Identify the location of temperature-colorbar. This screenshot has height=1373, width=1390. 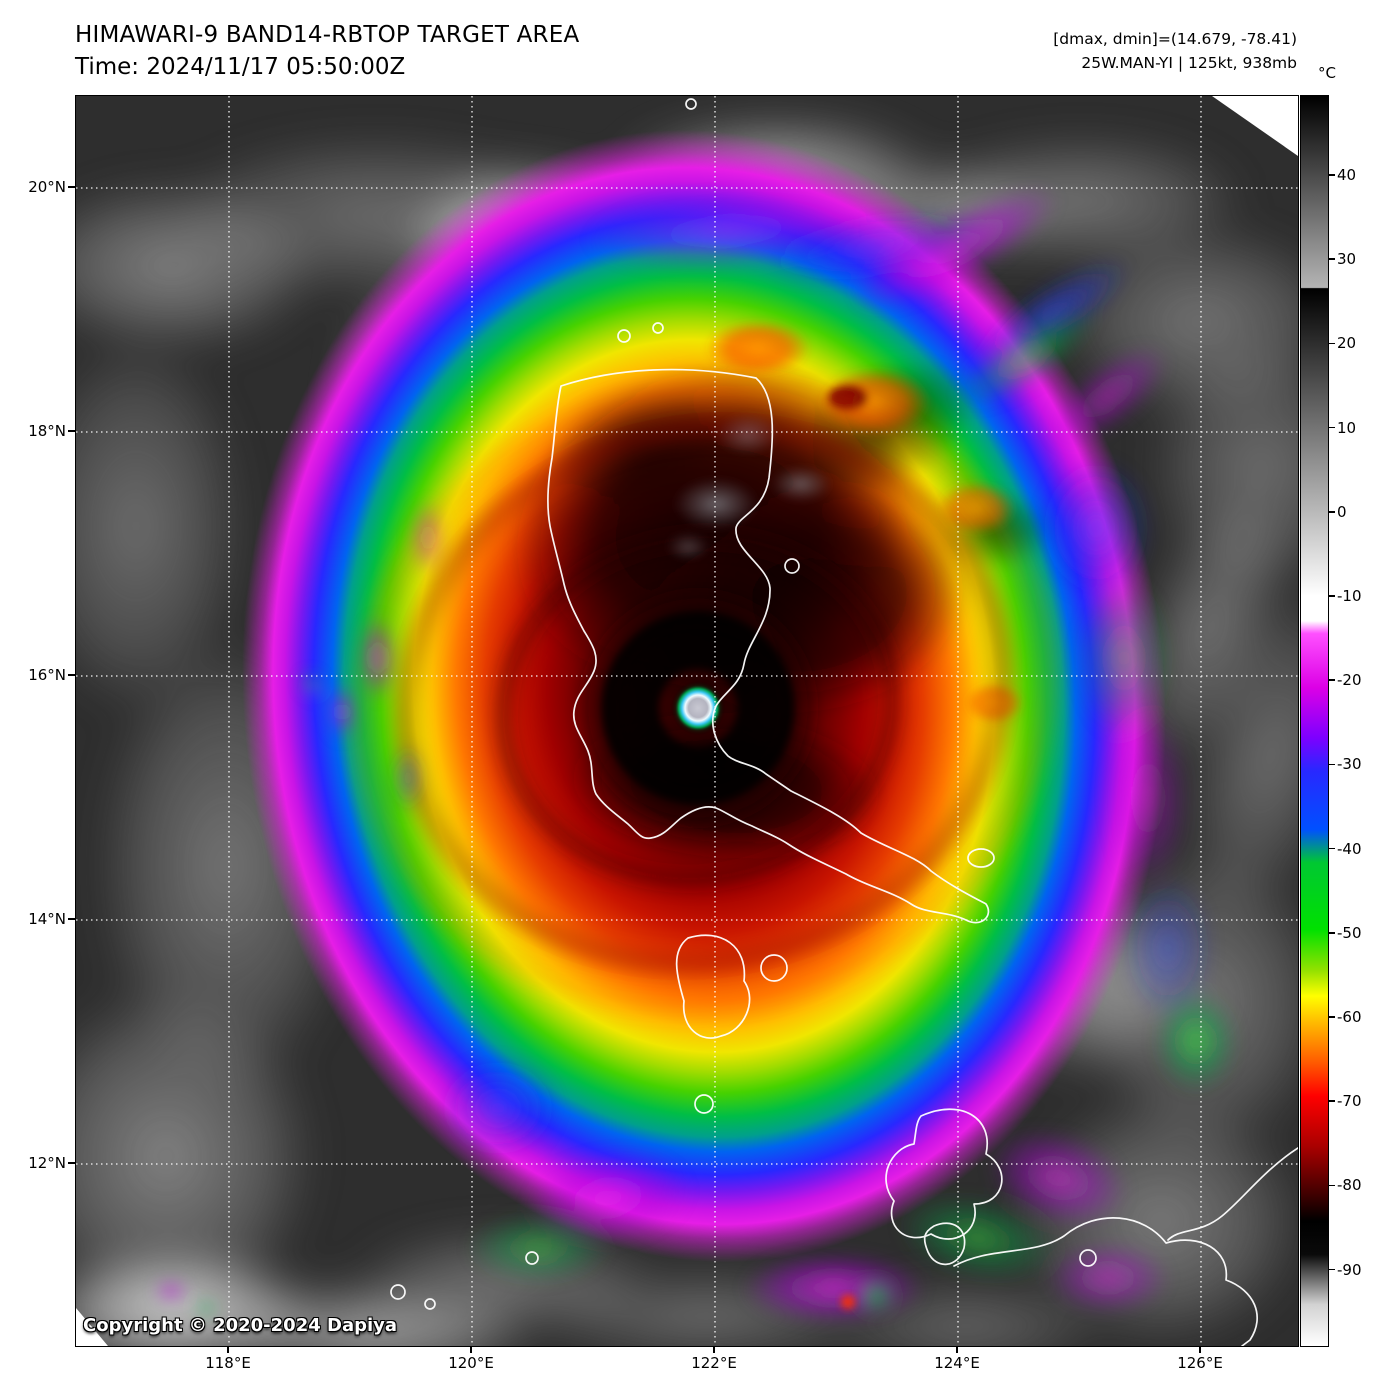
(1314, 721).